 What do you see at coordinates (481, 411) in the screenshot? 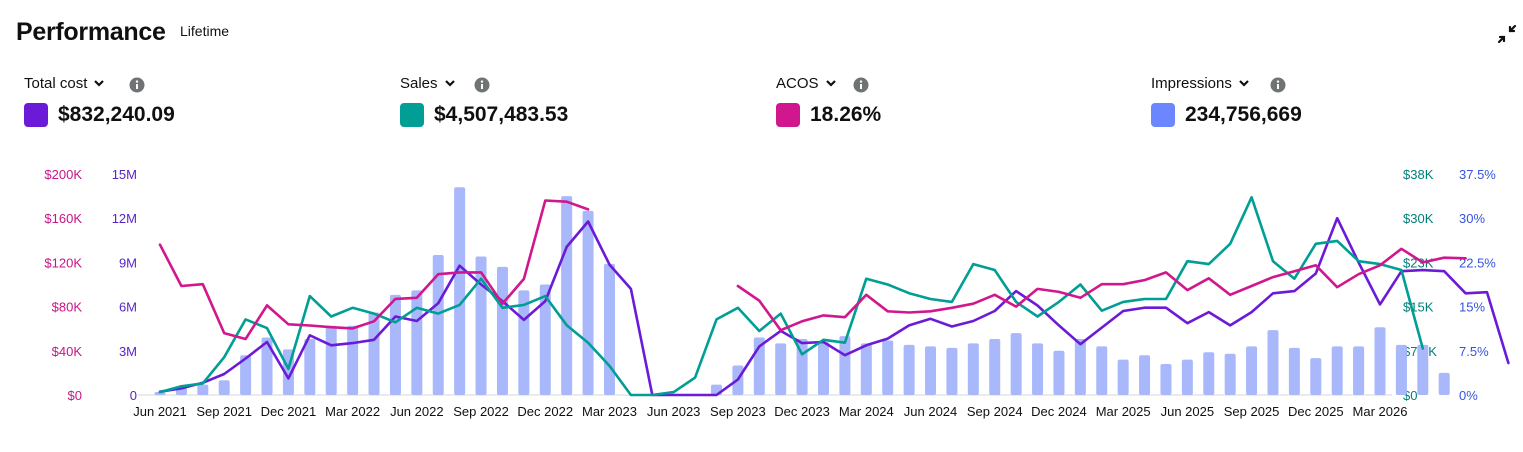
I see `x-axis-tick-label: Sep 2022` at bounding box center [481, 411].